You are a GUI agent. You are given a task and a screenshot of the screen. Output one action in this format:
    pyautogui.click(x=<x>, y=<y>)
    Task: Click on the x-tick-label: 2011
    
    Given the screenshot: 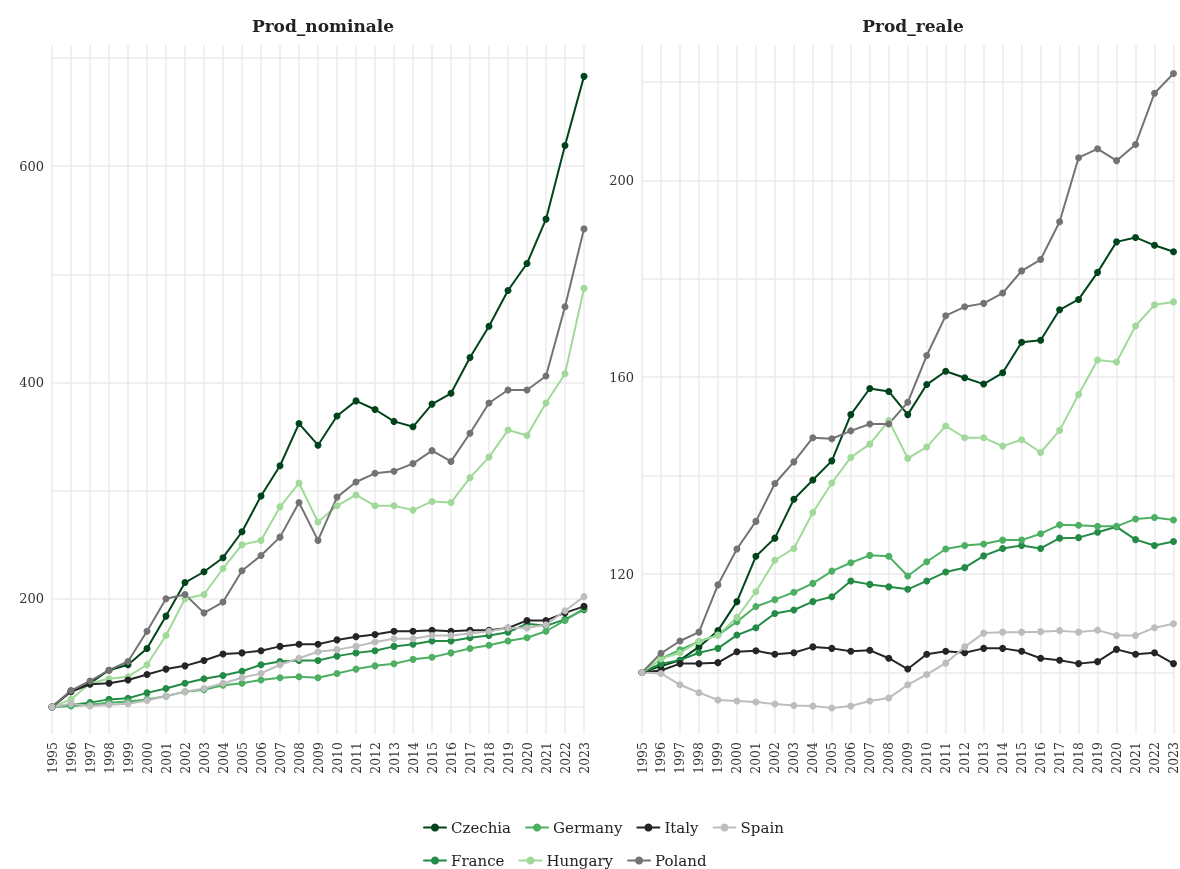 What is the action you would take?
    pyautogui.click(x=946, y=758)
    